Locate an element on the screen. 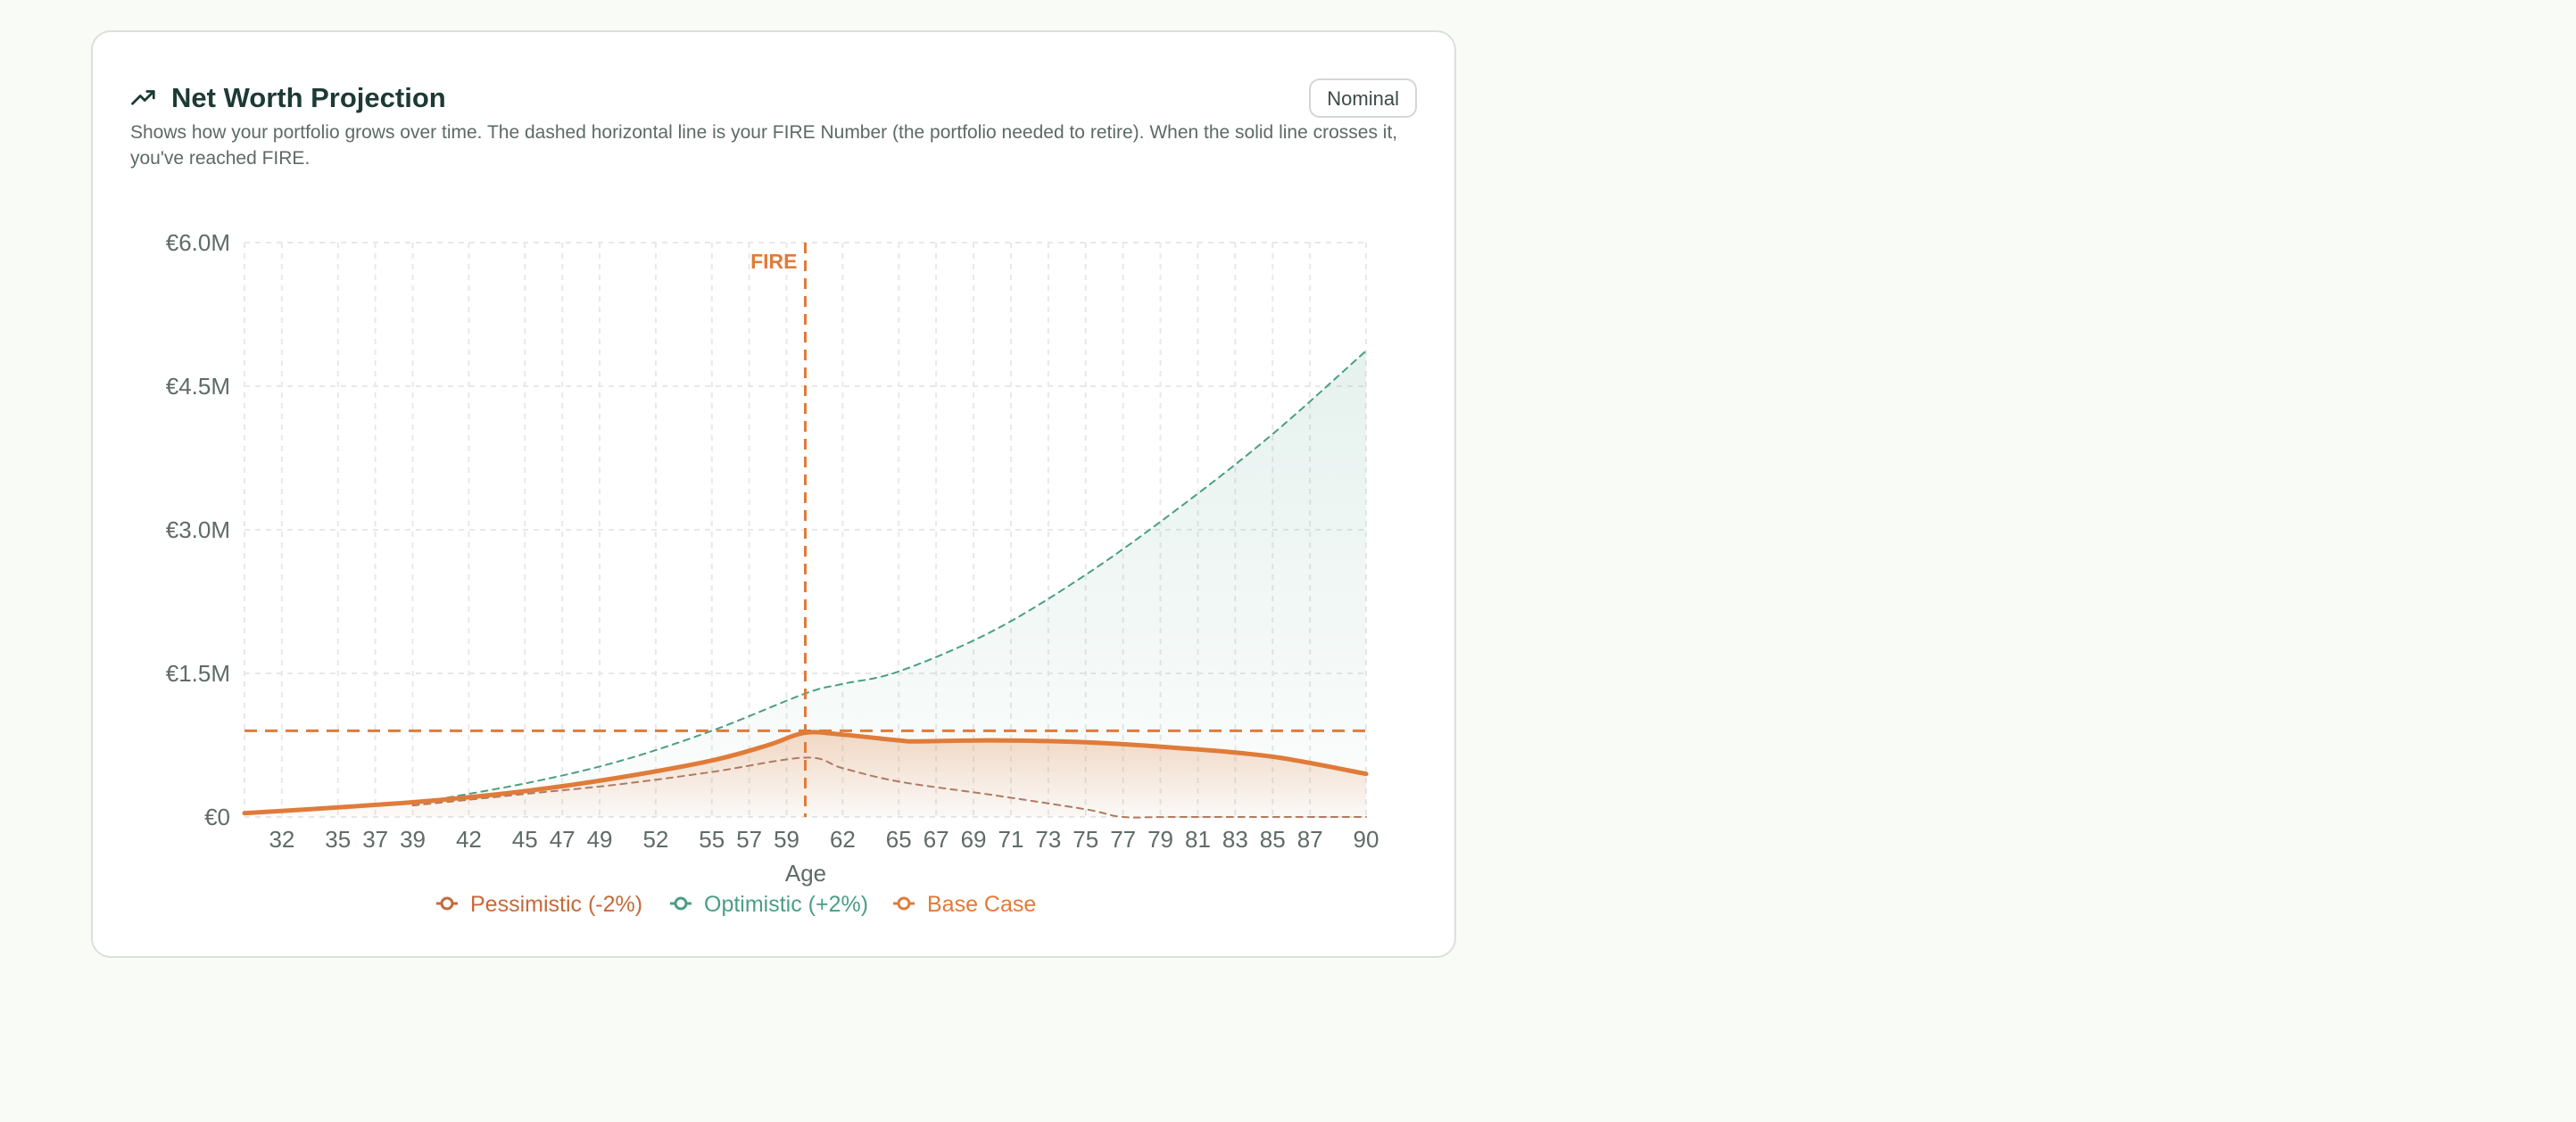 Image resolution: width=2576 pixels, height=1122 pixels. y-tick-label: €4.5M is located at coordinates (198, 386).